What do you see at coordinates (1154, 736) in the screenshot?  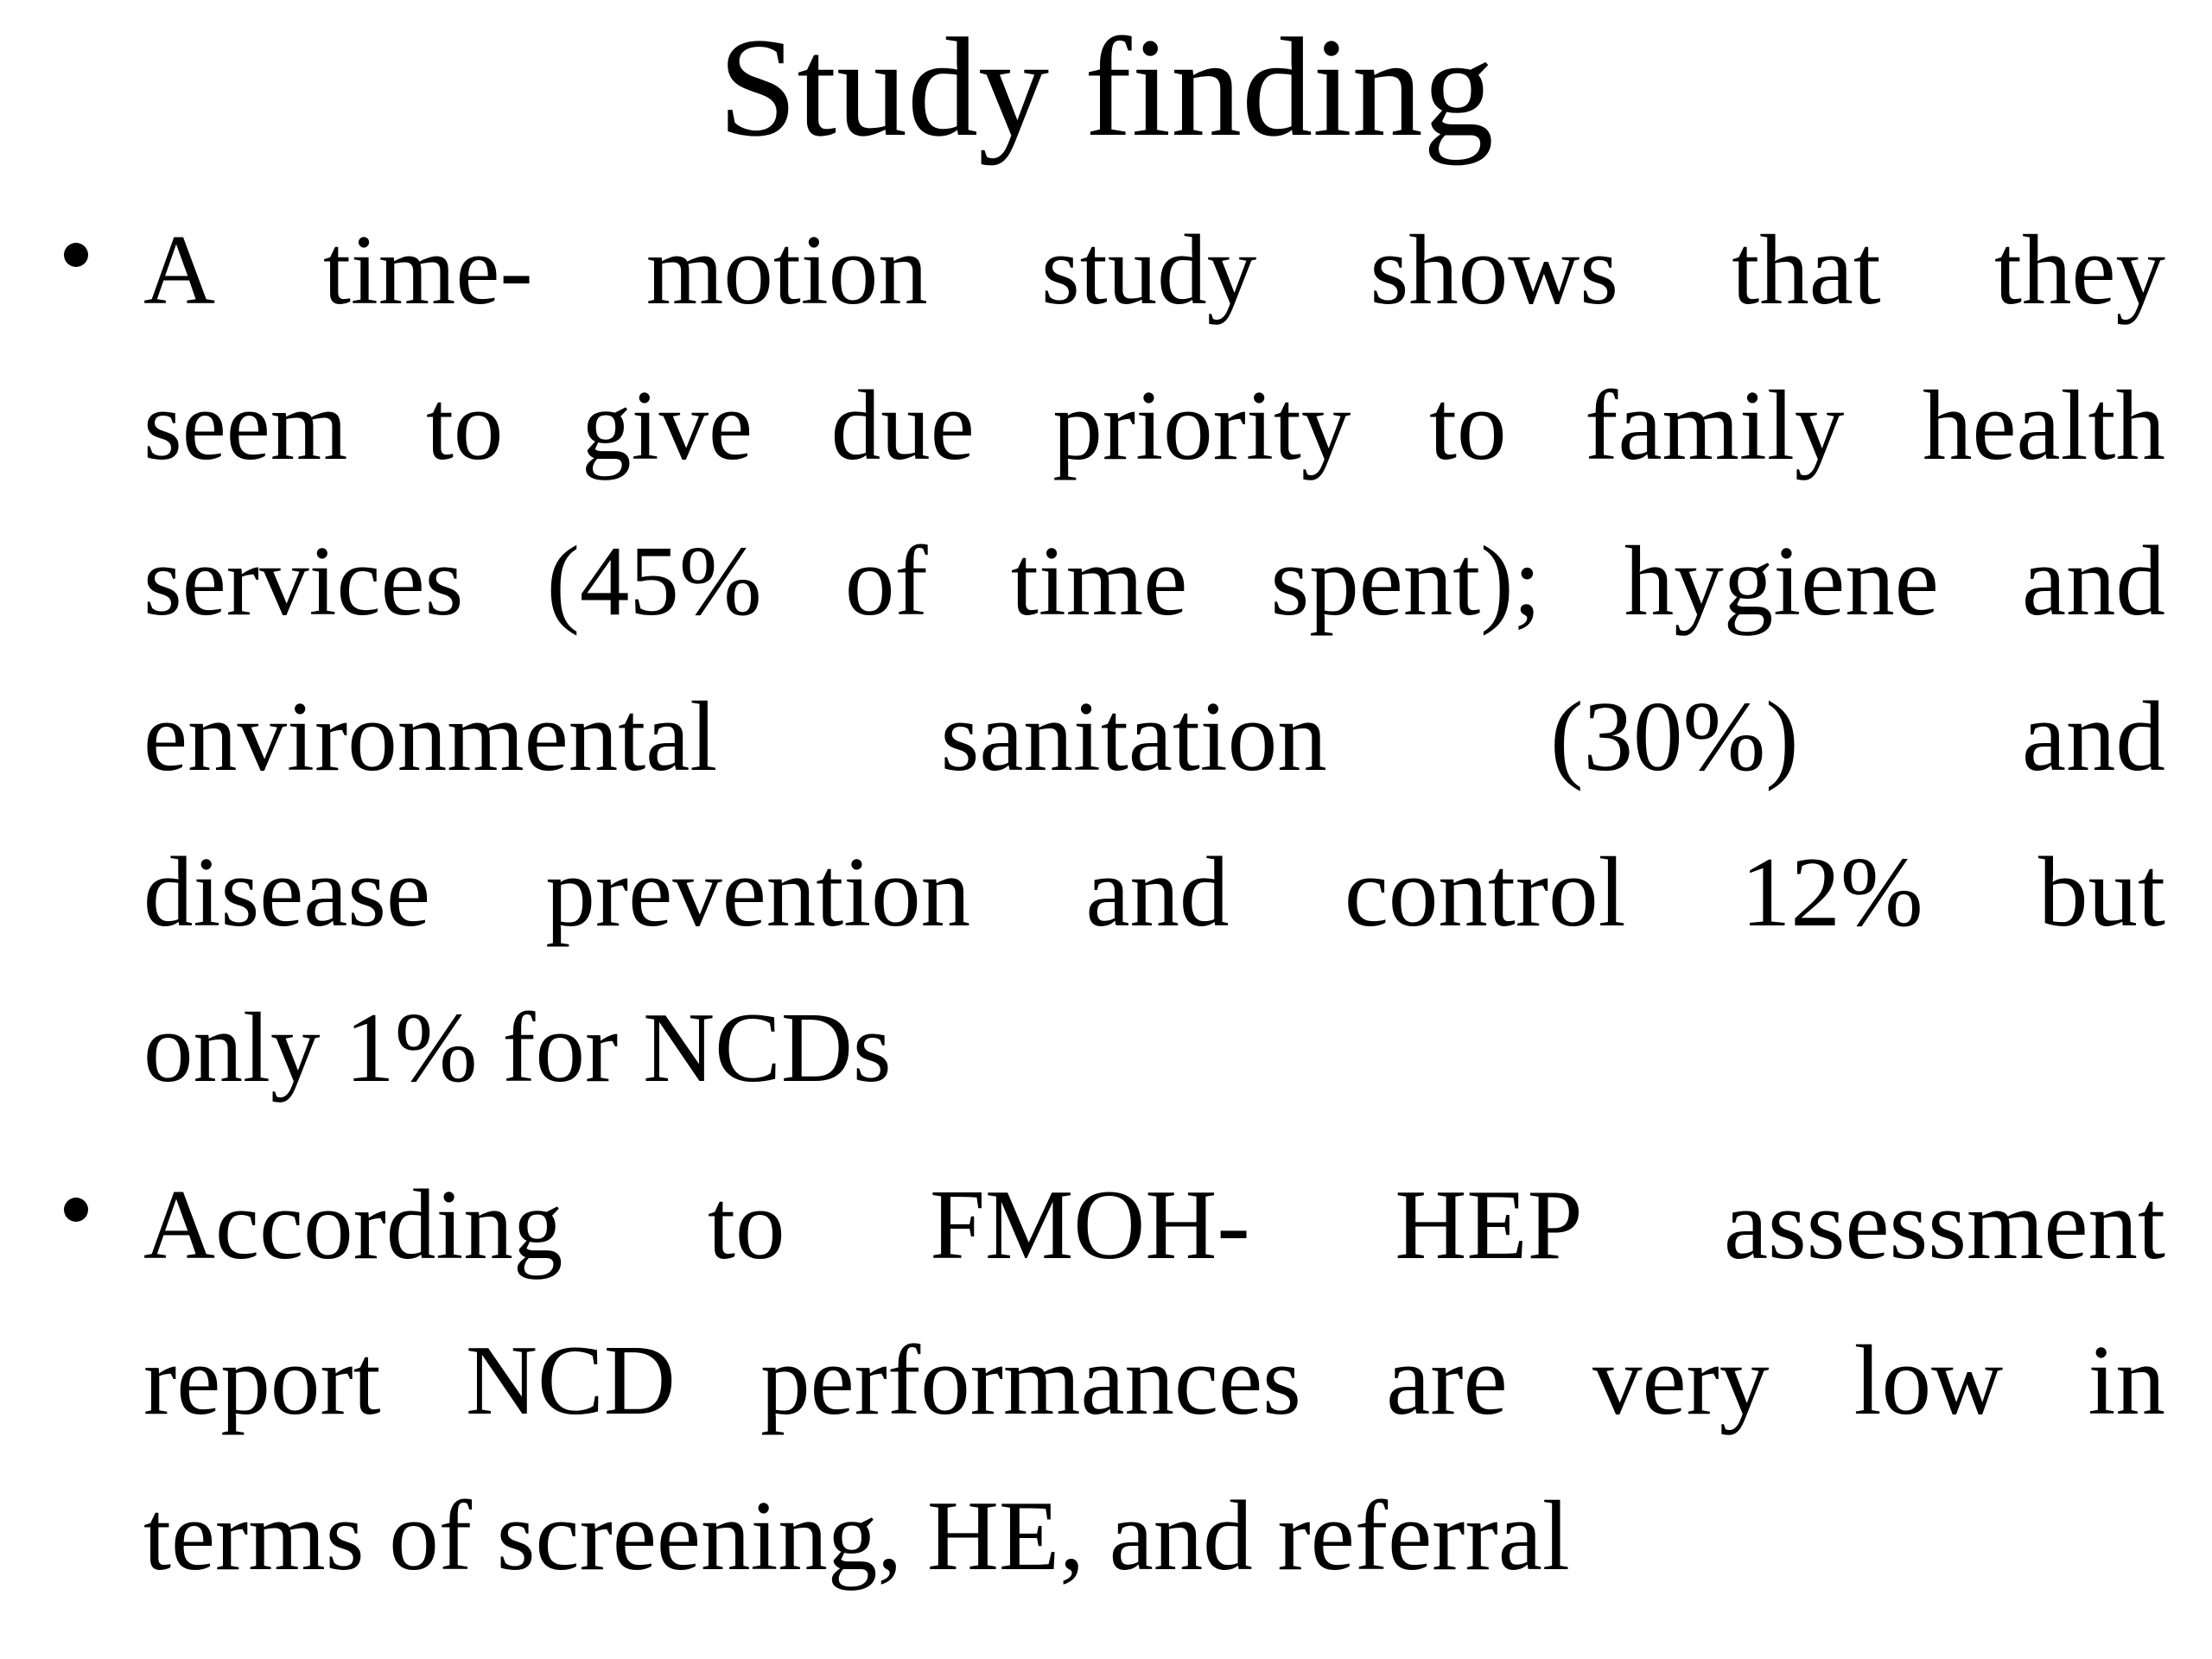 I see `bullet-line: environmental sanitation (30%) and` at bounding box center [1154, 736].